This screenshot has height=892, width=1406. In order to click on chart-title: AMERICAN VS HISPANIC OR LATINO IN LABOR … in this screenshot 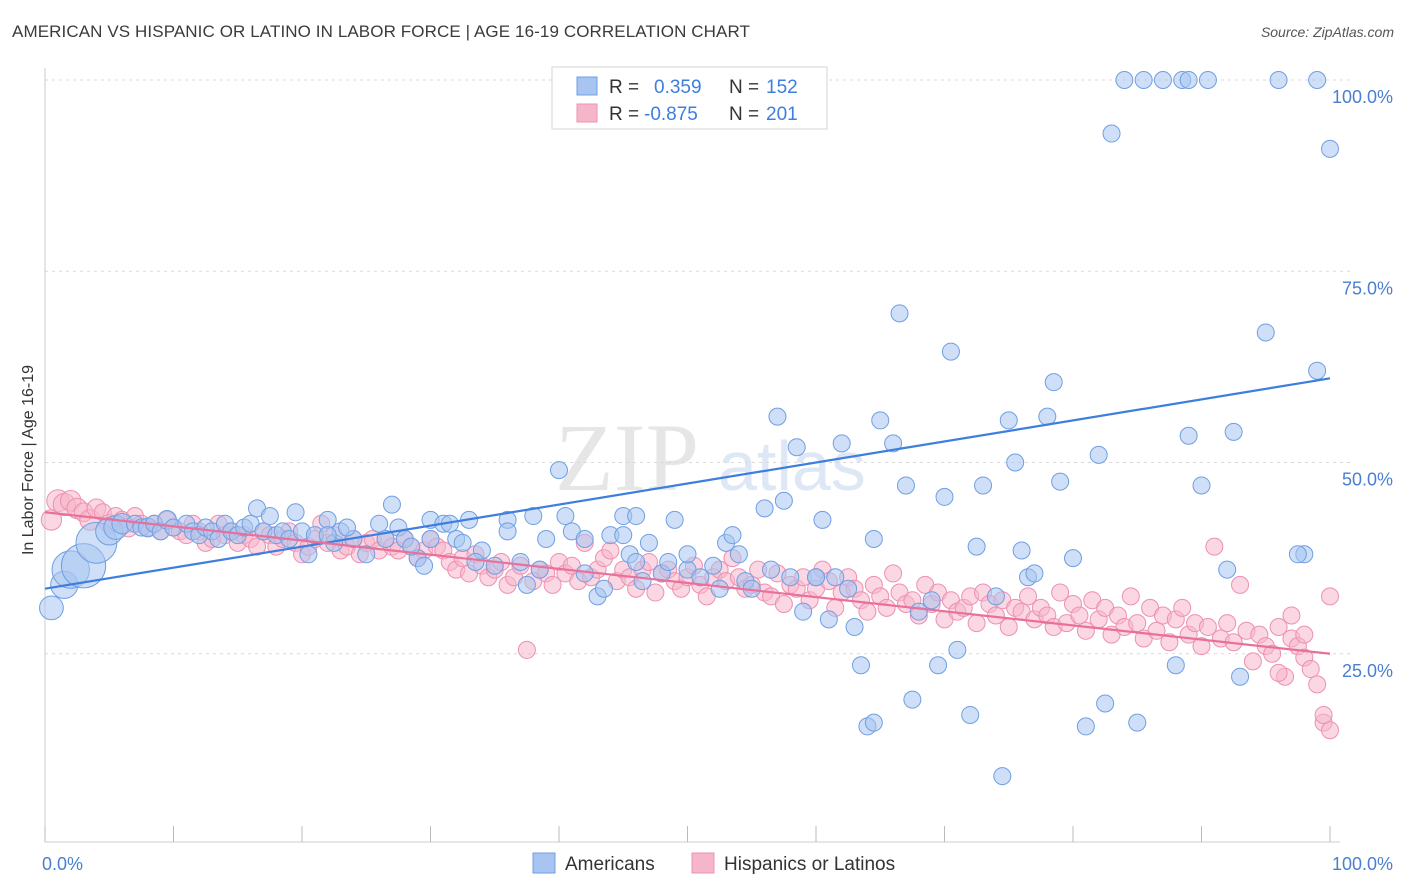, I will do `click(381, 31)`.